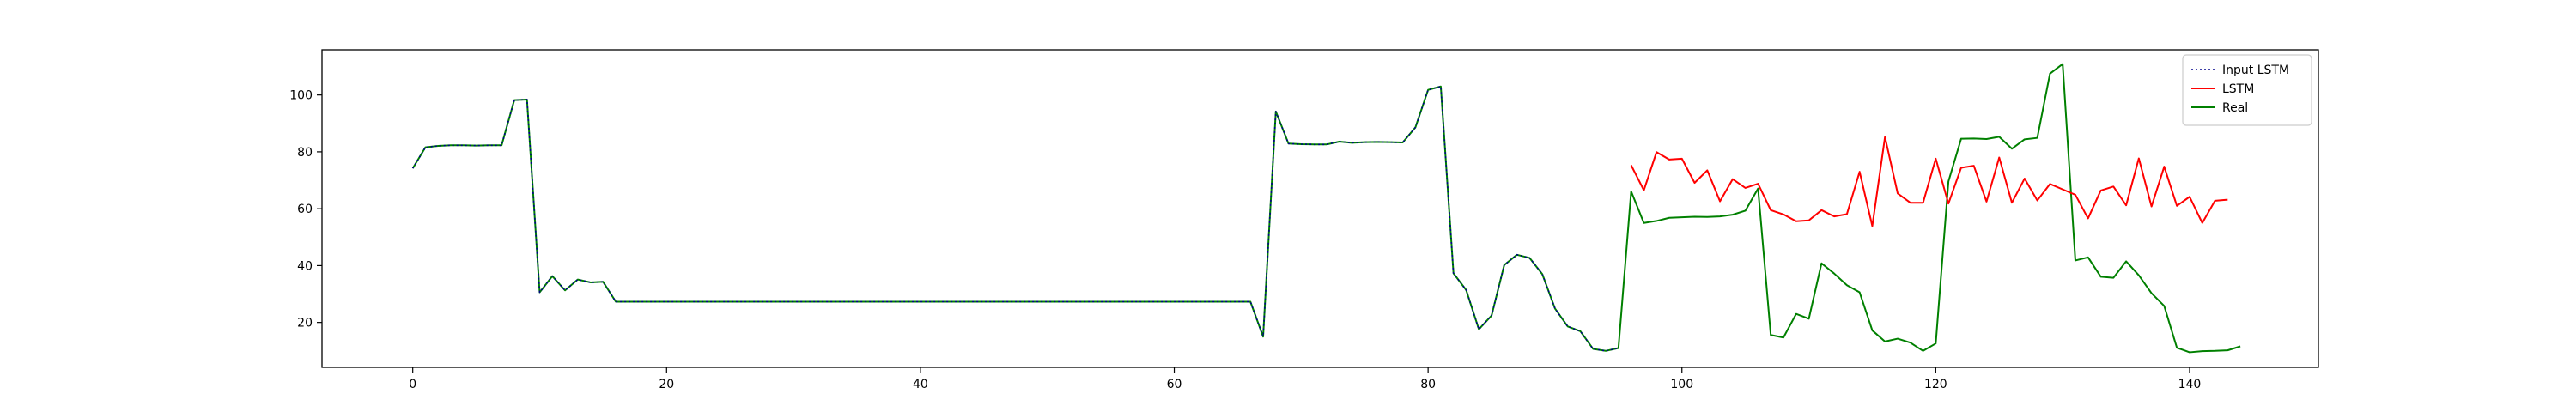 The width and height of the screenshot is (2576, 412). What do you see at coordinates (2255, 70) in the screenshot?
I see `legend-label-input-lstm: Input LSTM` at bounding box center [2255, 70].